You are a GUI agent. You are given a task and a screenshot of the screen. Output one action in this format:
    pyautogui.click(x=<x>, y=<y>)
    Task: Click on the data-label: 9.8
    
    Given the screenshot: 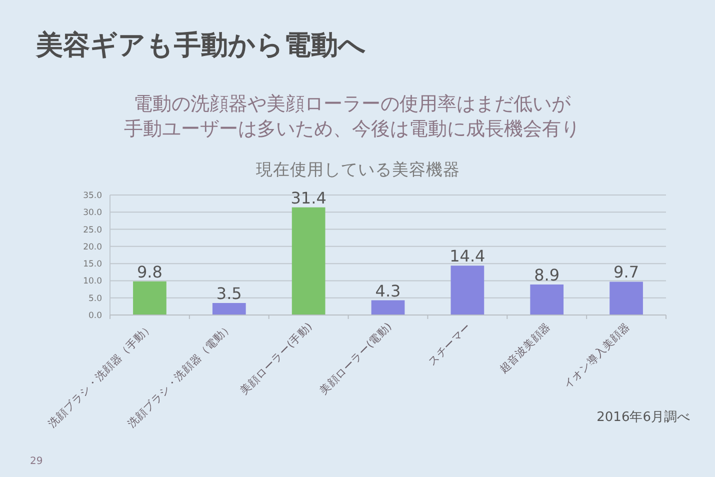 What is the action you would take?
    pyautogui.click(x=149, y=272)
    